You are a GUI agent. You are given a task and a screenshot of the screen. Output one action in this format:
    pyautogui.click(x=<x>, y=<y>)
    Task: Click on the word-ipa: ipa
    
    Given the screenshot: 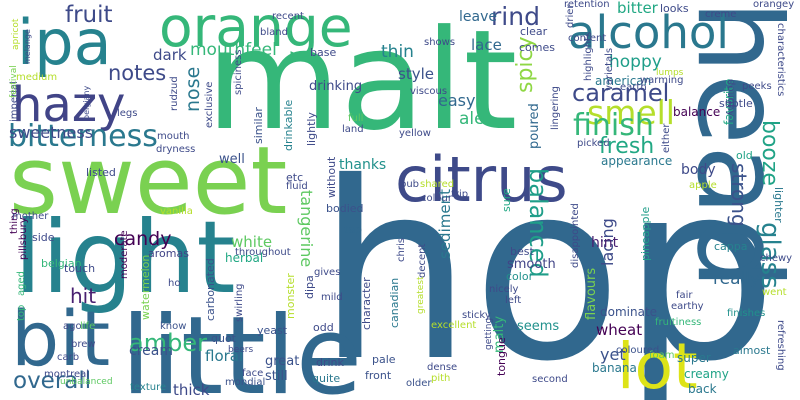 What is the action you would take?
    pyautogui.click(x=64, y=42)
    